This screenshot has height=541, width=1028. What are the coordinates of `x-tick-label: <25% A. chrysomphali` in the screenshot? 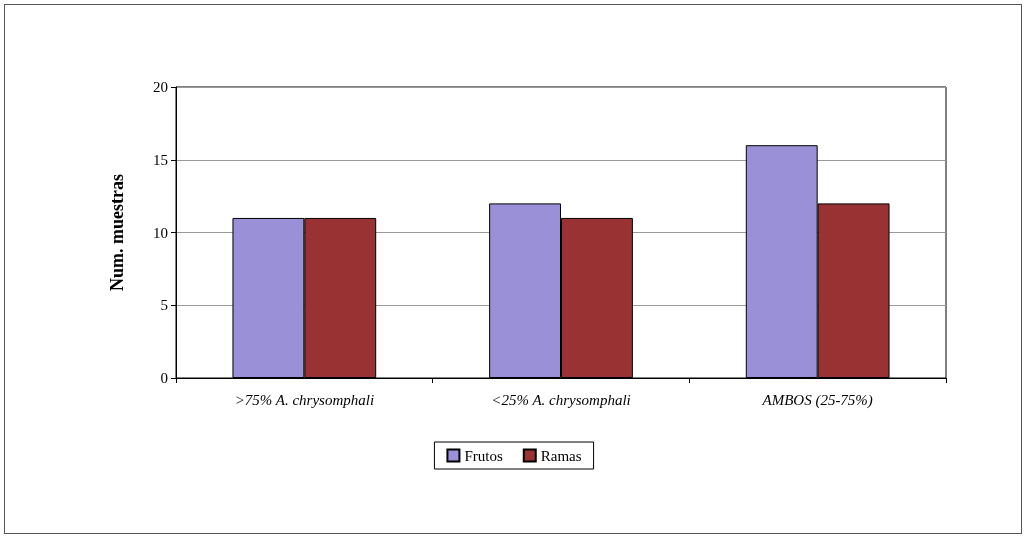 It's located at (561, 399).